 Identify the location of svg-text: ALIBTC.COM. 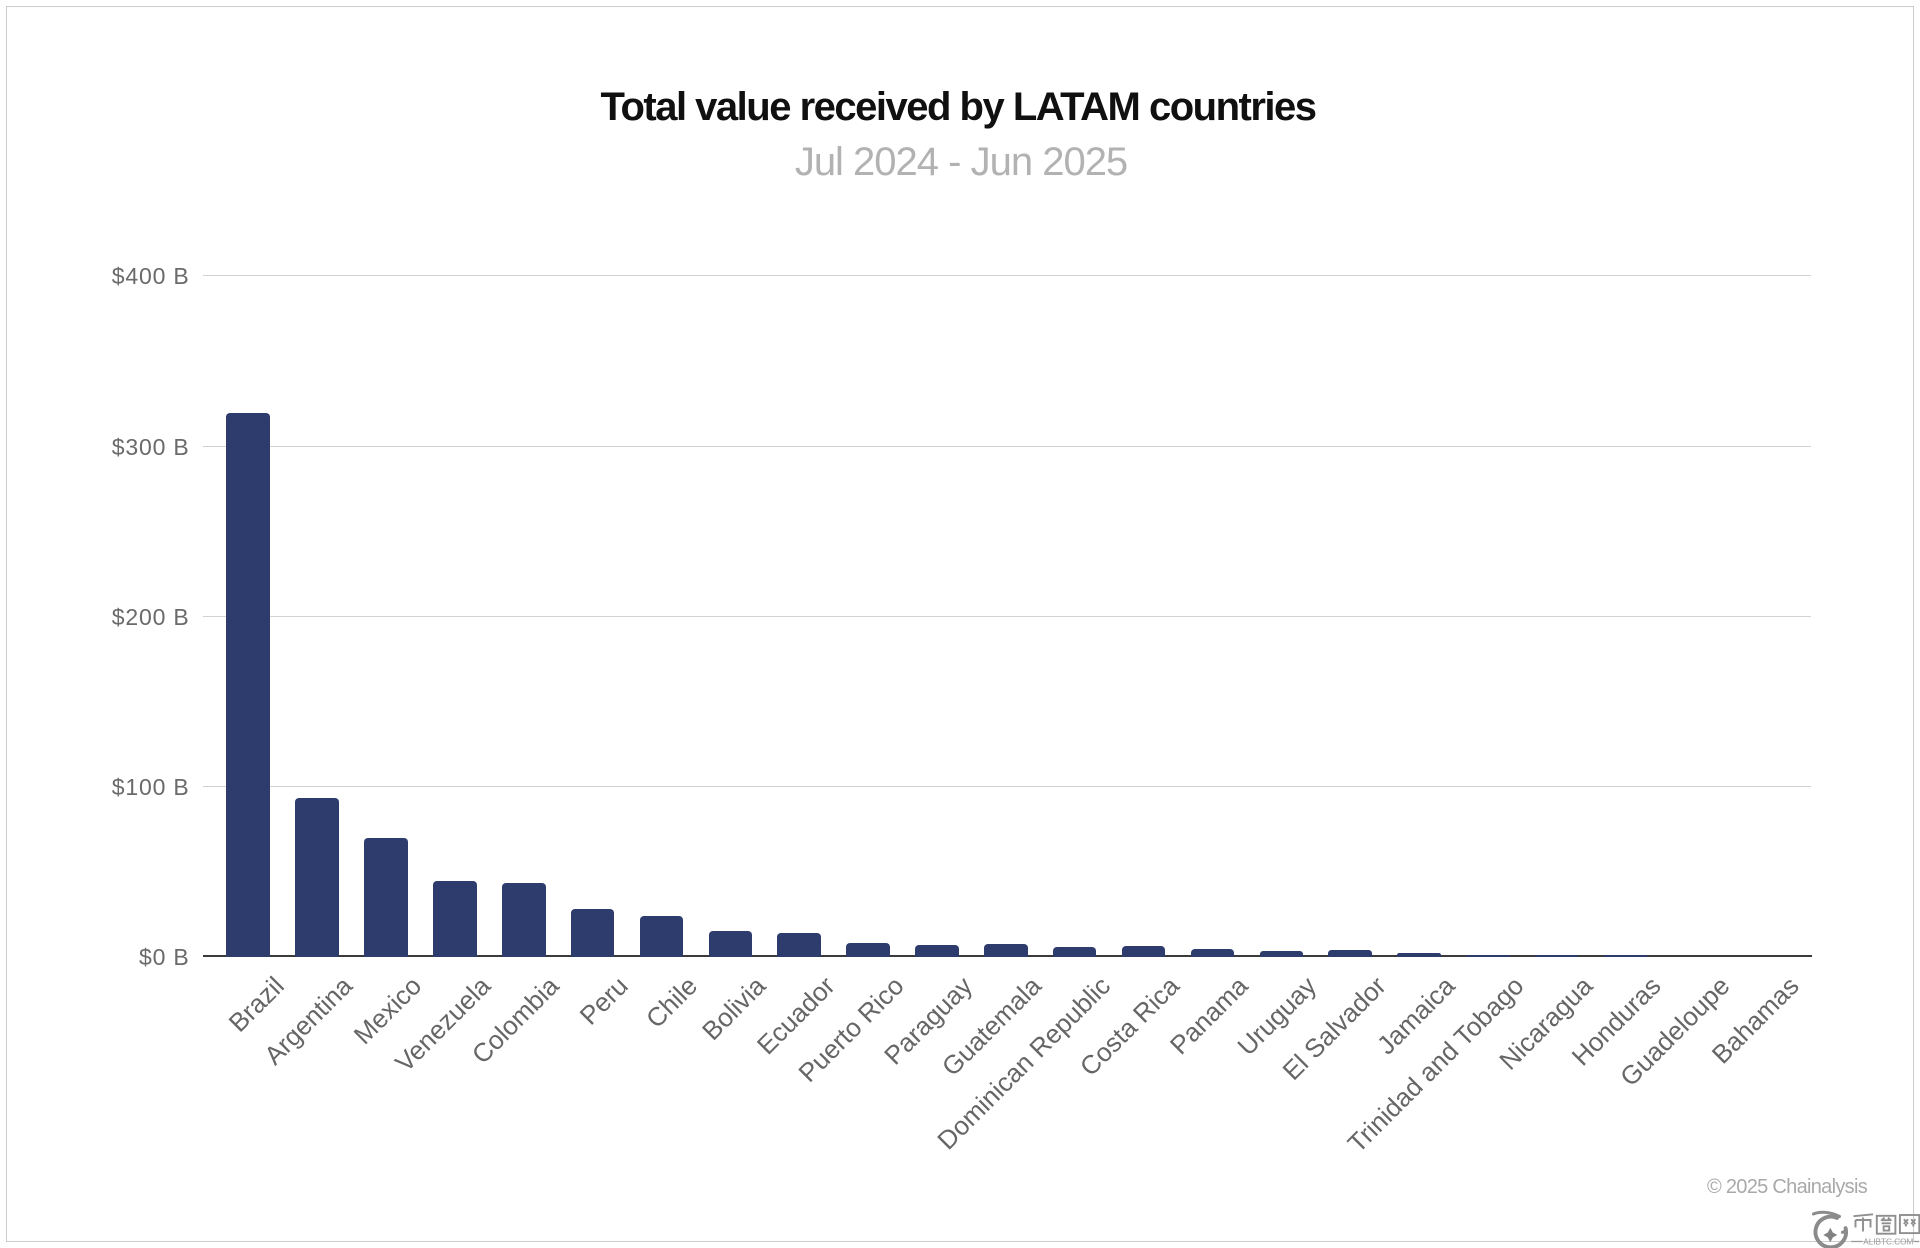
(1888, 1241).